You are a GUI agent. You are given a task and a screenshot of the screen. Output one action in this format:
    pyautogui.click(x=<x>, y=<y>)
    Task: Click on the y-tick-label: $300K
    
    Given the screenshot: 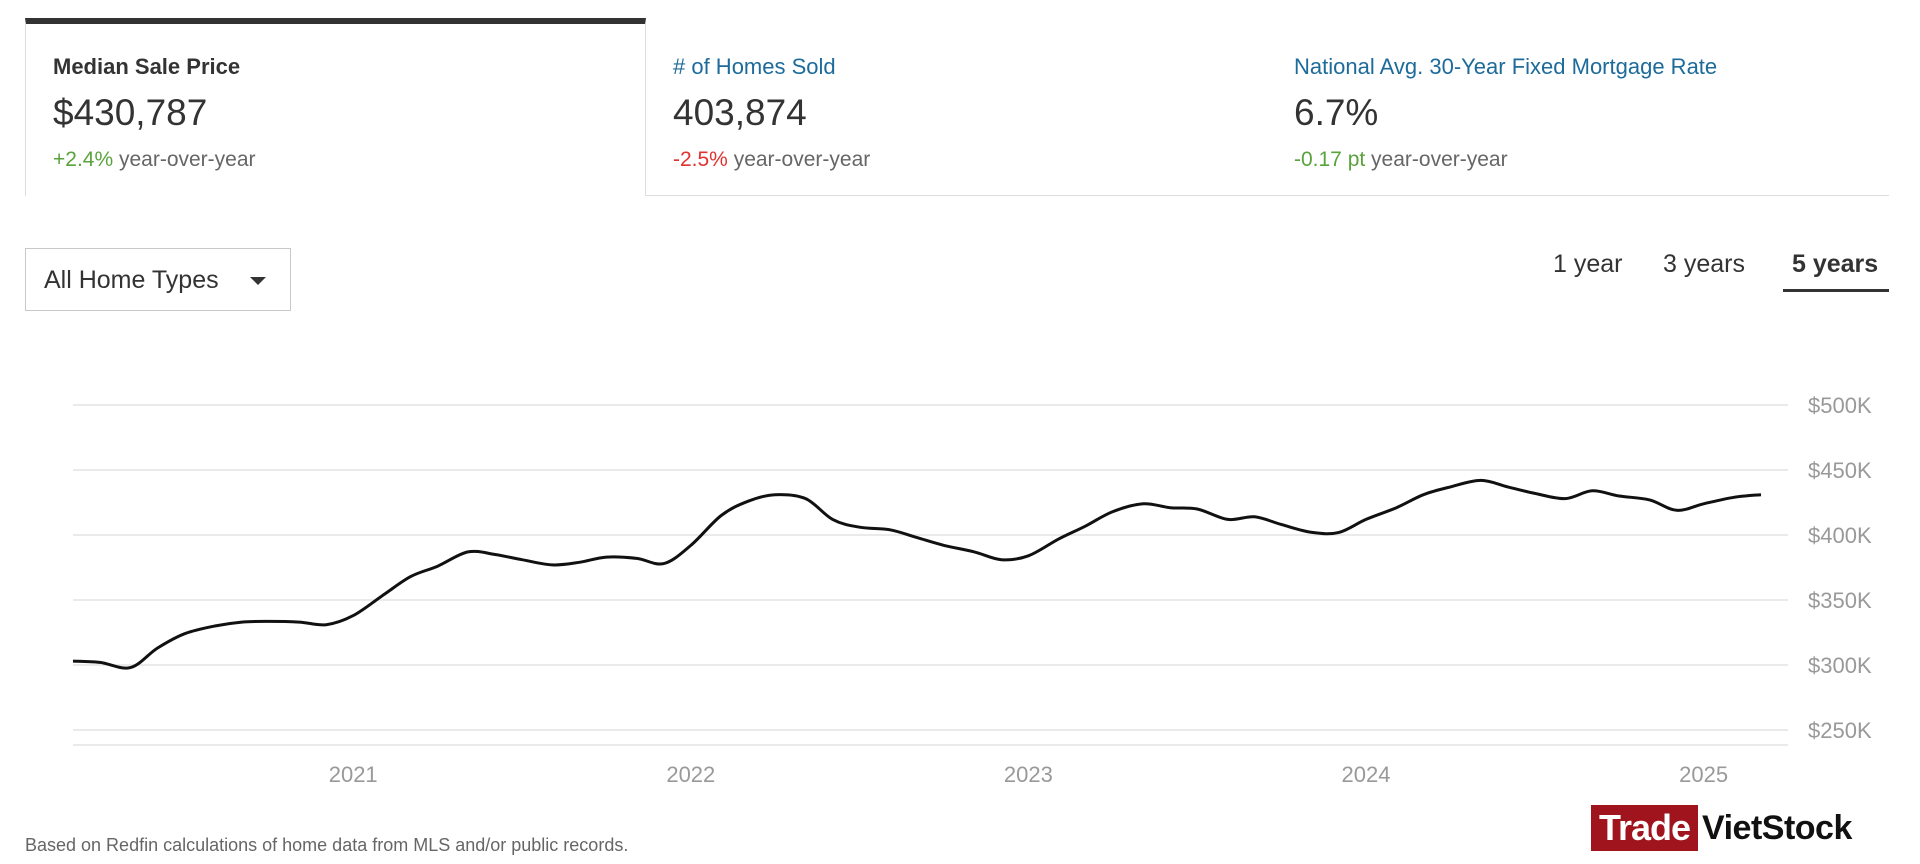 What is the action you would take?
    pyautogui.click(x=1840, y=665)
    